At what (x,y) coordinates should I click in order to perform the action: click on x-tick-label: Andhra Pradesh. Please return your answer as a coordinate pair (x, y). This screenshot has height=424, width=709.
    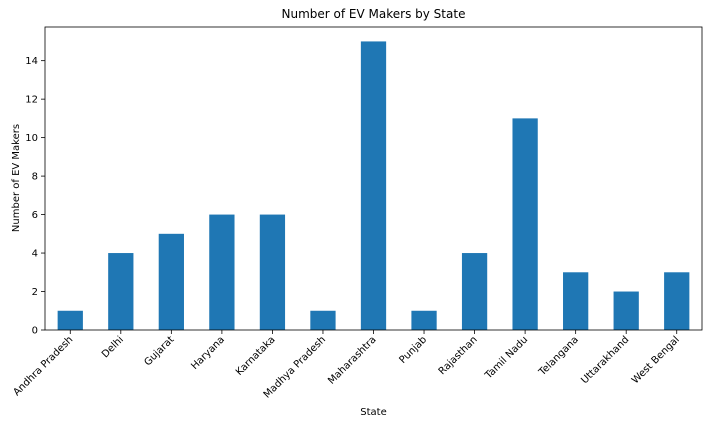
    Looking at the image, I should click on (43, 366).